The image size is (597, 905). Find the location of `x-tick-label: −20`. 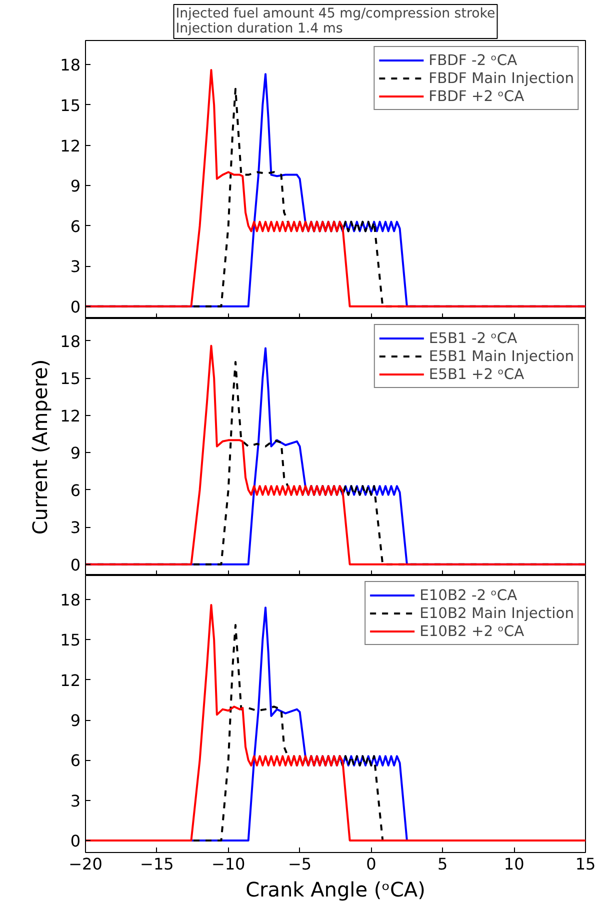

x-tick-label: −20 is located at coordinates (85, 864).